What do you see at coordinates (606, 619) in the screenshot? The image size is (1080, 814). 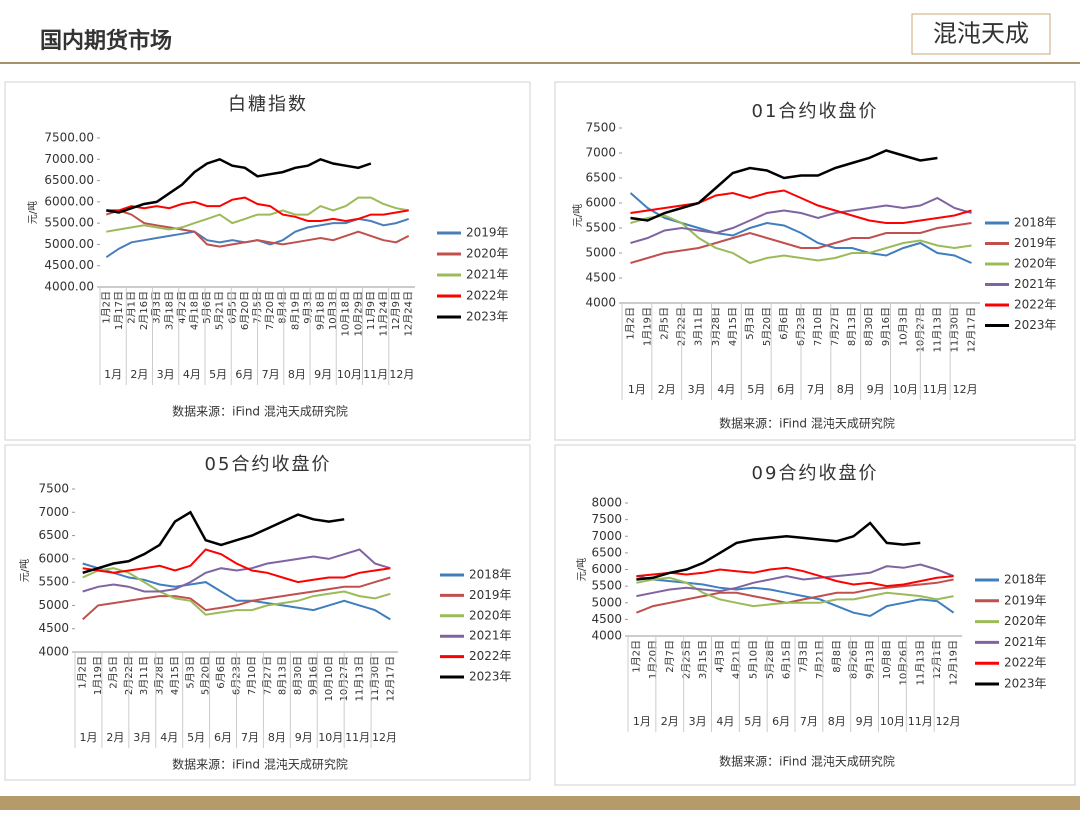 I see `y-tick-label: 4500` at bounding box center [606, 619].